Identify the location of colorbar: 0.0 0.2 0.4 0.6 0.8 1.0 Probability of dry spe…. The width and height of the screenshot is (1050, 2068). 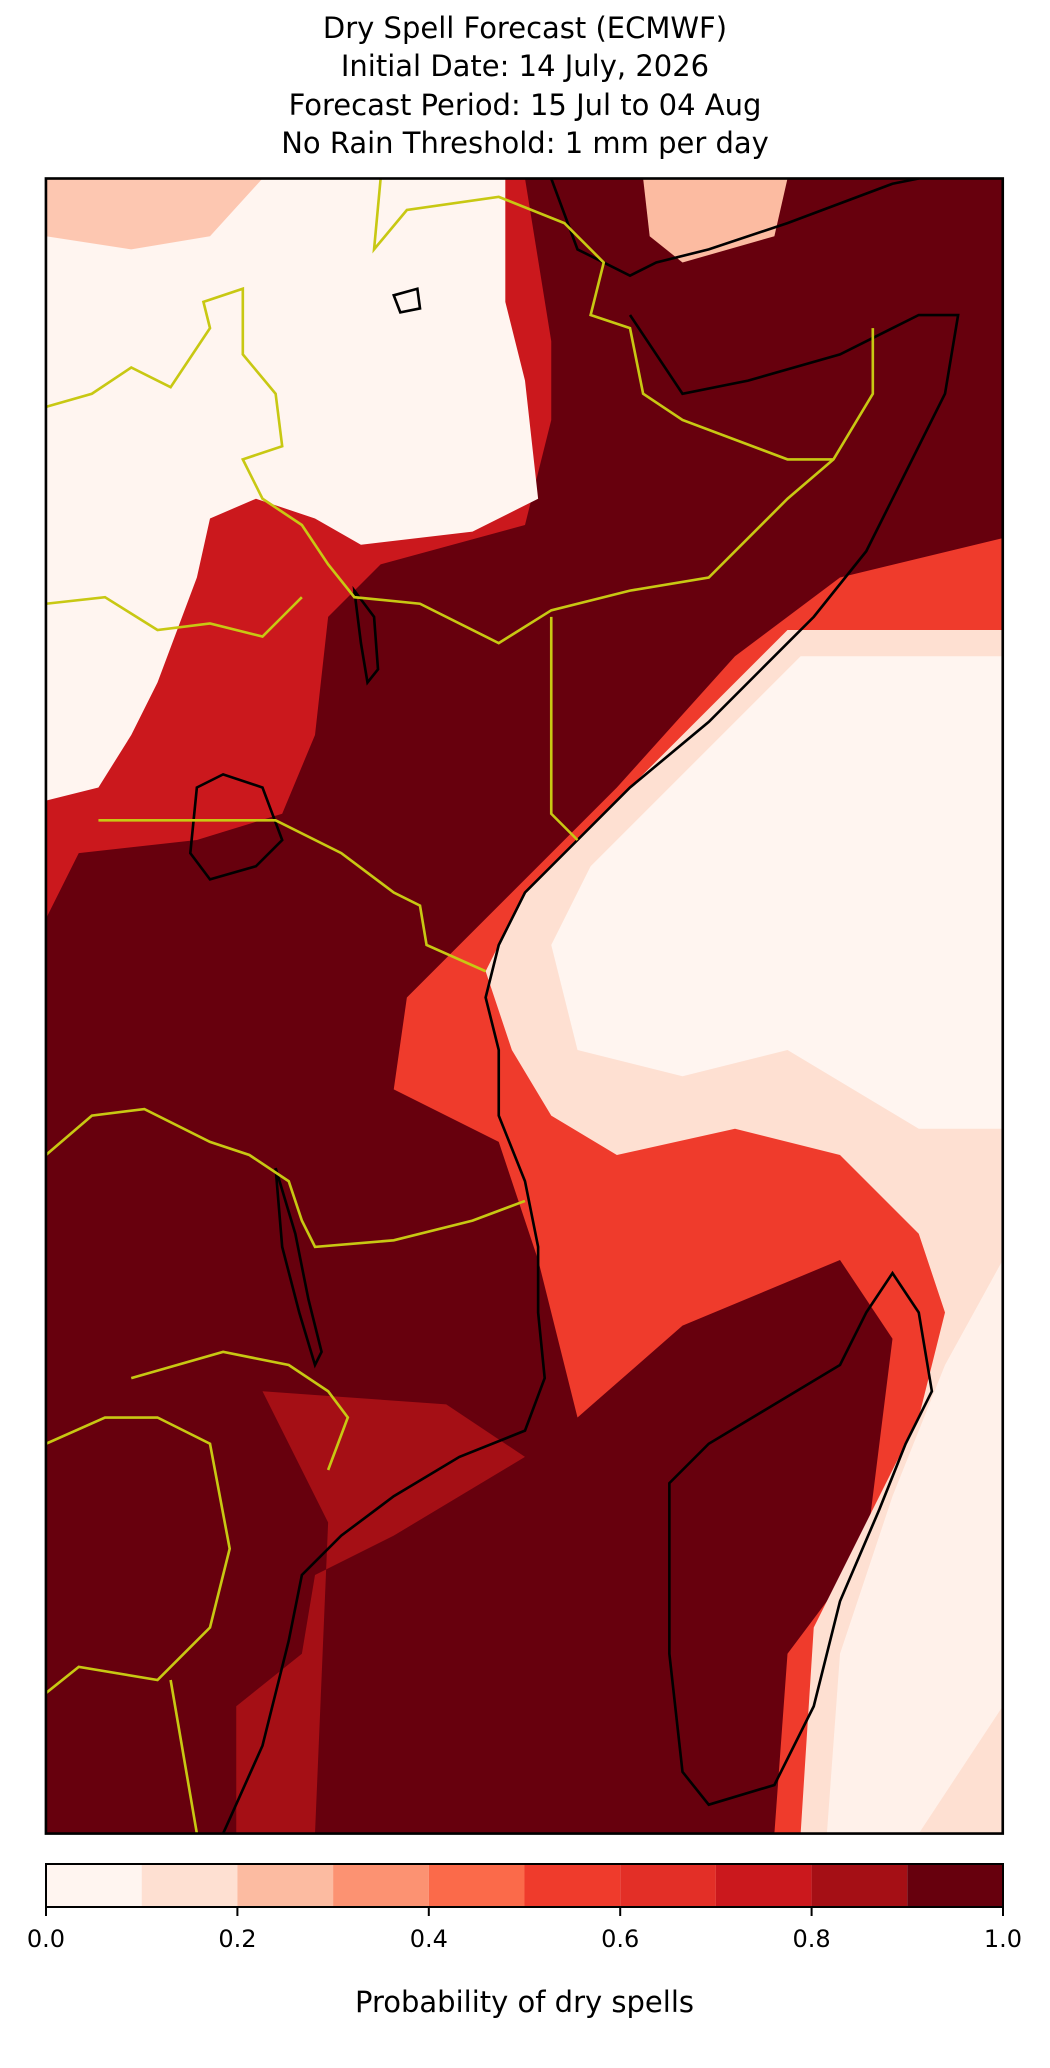
(524, 1941).